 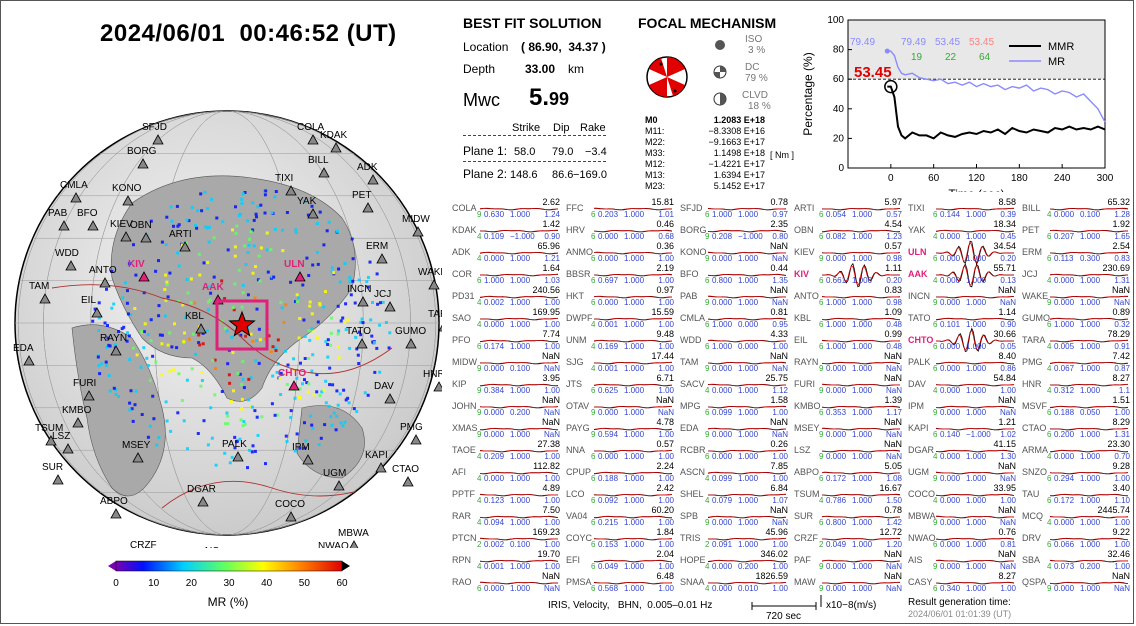 What do you see at coordinates (520, 544) in the screenshot?
I see `station-b: 0.100` at bounding box center [520, 544].